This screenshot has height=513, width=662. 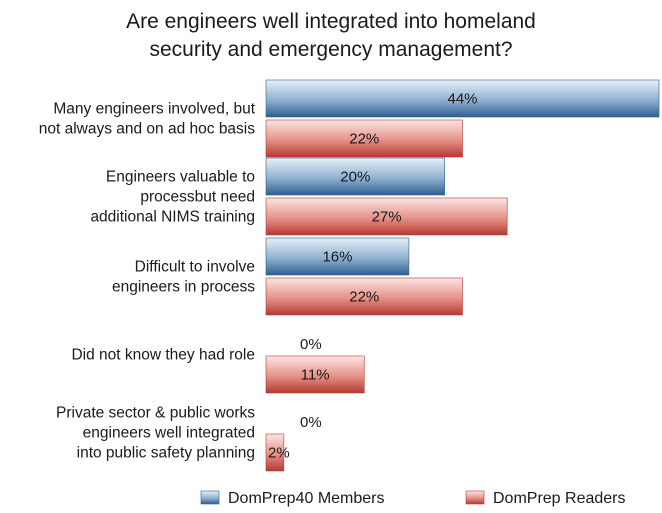 What do you see at coordinates (163, 355) in the screenshot?
I see `category-label: Did not know they had role` at bounding box center [163, 355].